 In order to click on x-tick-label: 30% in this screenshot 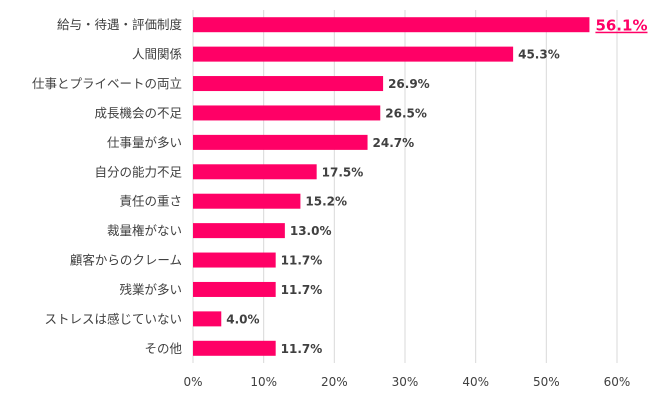, I will do `click(405, 382)`.